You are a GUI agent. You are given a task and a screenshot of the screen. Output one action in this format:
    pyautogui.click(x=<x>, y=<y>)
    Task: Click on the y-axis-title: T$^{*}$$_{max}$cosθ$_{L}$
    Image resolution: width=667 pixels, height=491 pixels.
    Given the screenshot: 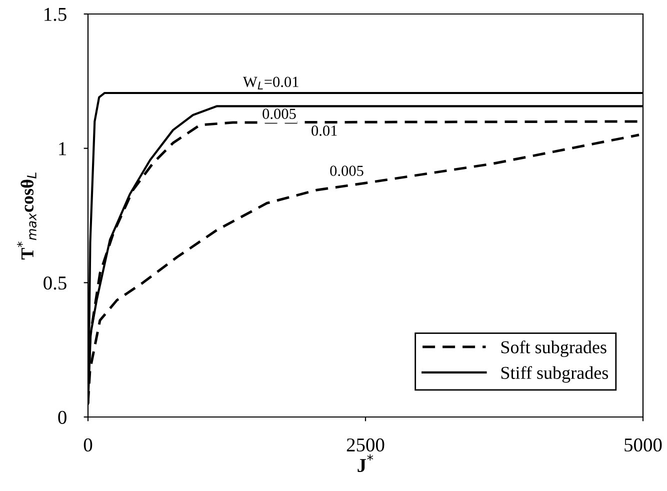 What is the action you would take?
    pyautogui.click(x=26, y=216)
    